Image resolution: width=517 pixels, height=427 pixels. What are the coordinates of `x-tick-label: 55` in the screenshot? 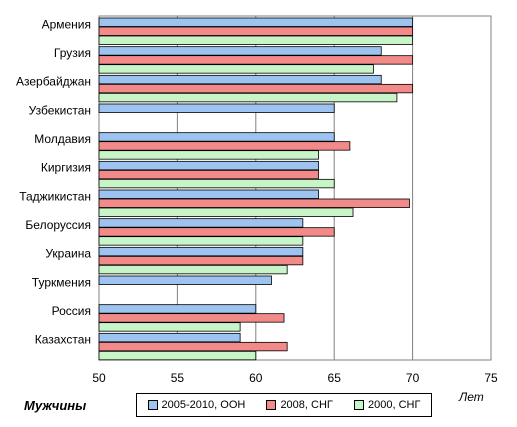 It's located at (178, 378).